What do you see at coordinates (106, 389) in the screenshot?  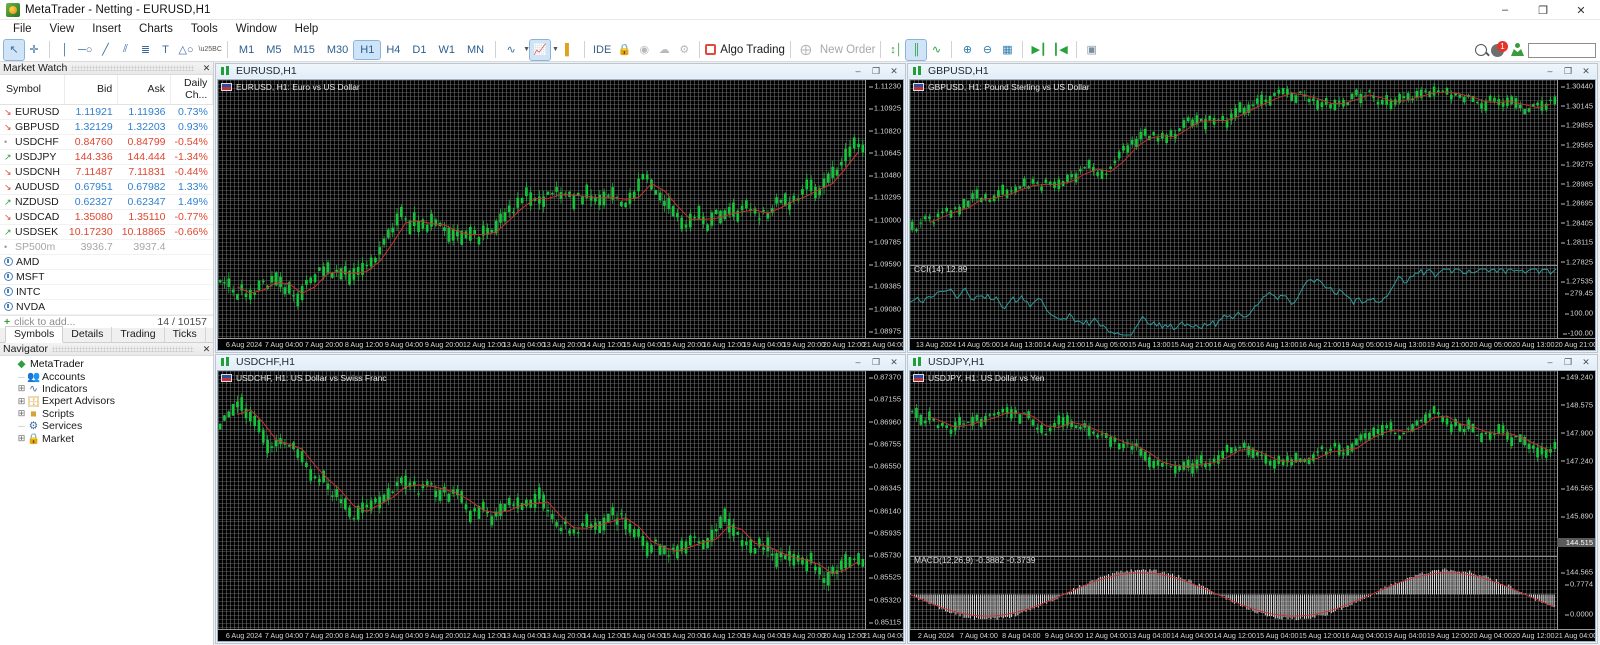 I see `nav-item-indicators: ⊞ ∿ Indicators` at bounding box center [106, 389].